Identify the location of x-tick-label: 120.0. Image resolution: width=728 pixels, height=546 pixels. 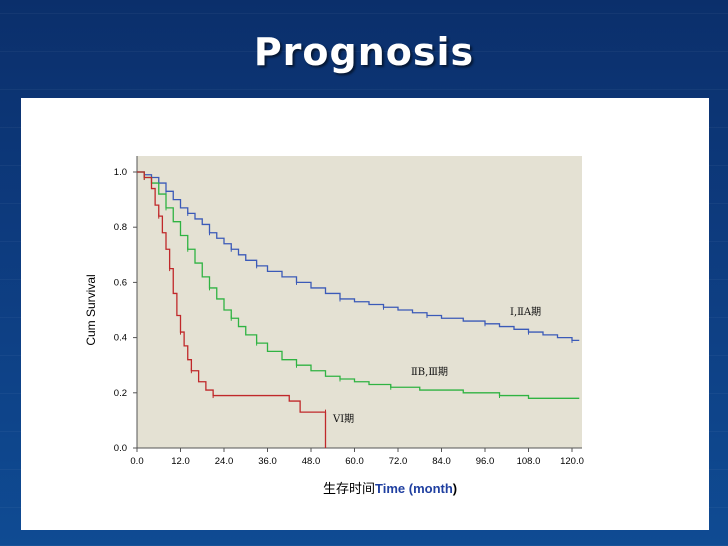
(572, 461).